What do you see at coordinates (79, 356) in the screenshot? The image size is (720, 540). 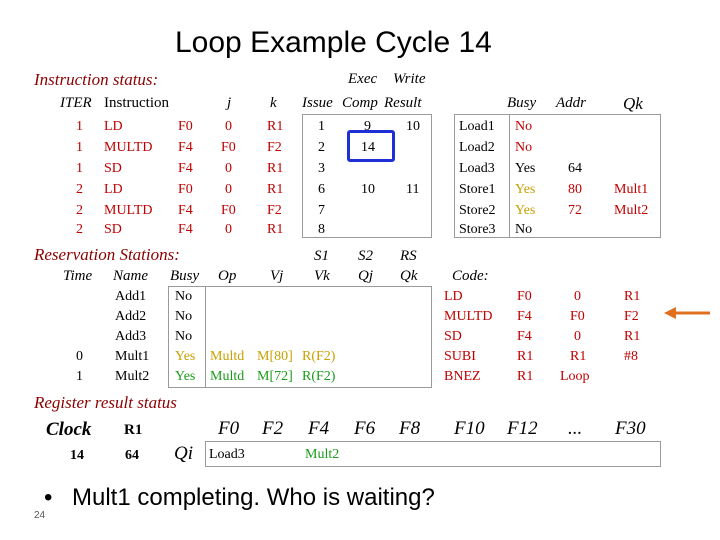 I see `rs-time: 0` at bounding box center [79, 356].